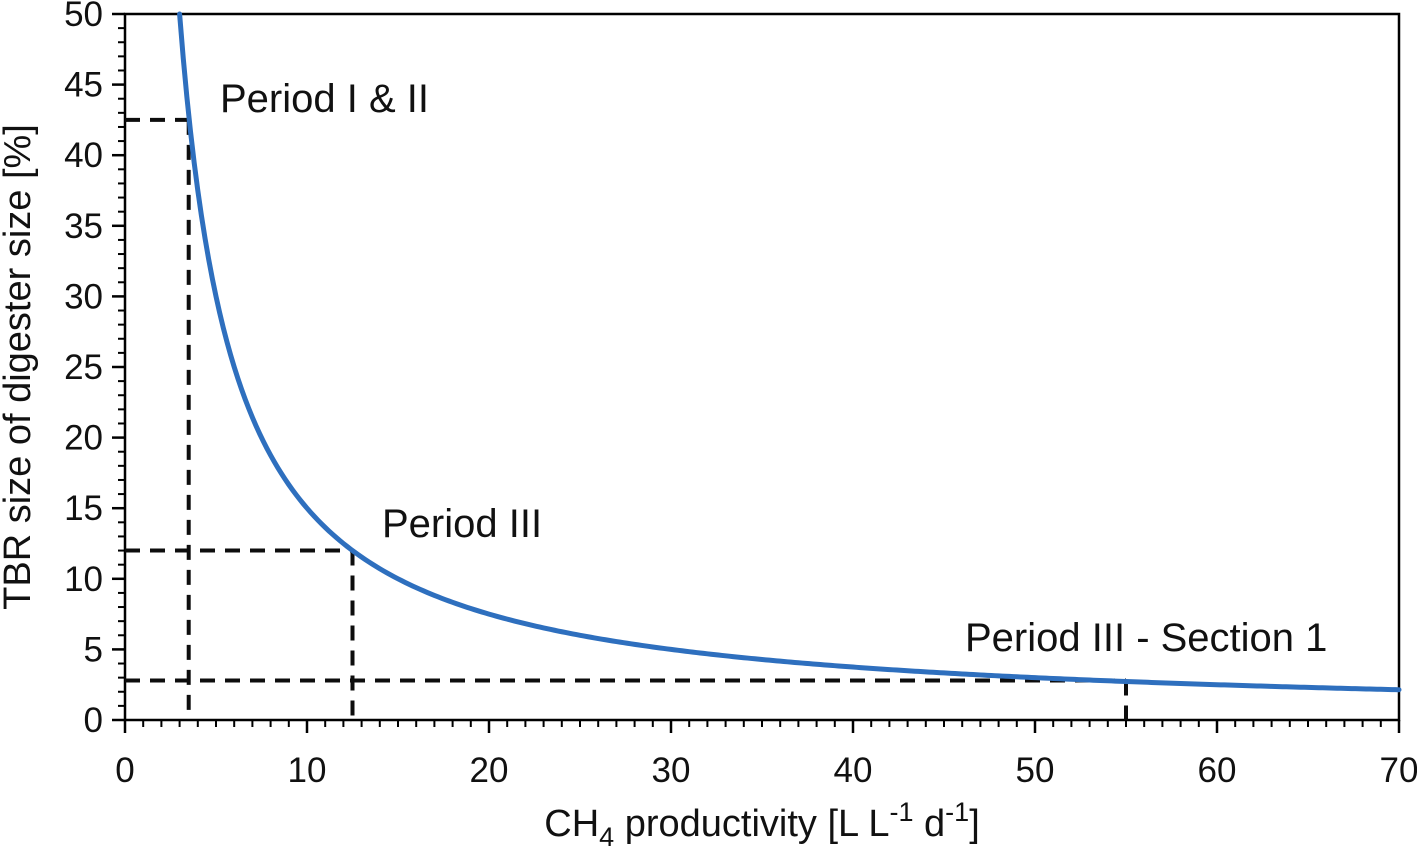 The width and height of the screenshot is (1417, 854). I want to click on x-axis-tick-label: 30, so click(671, 770).